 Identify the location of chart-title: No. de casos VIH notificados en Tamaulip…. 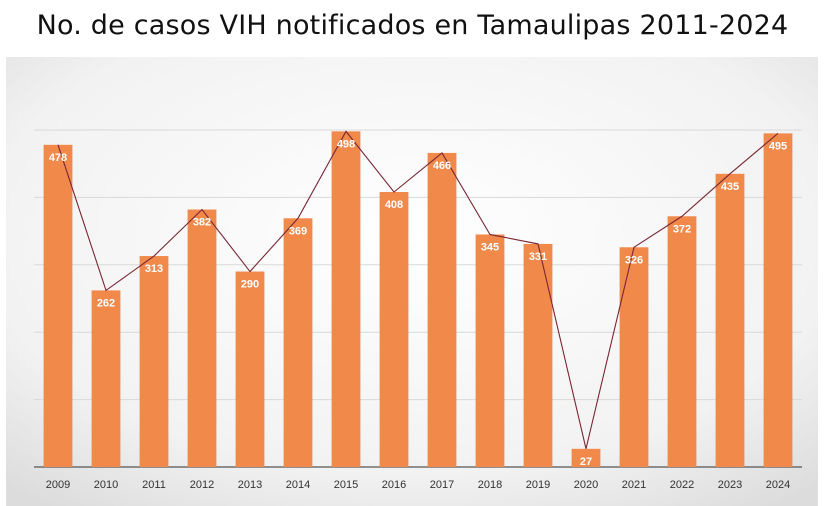
(412, 25).